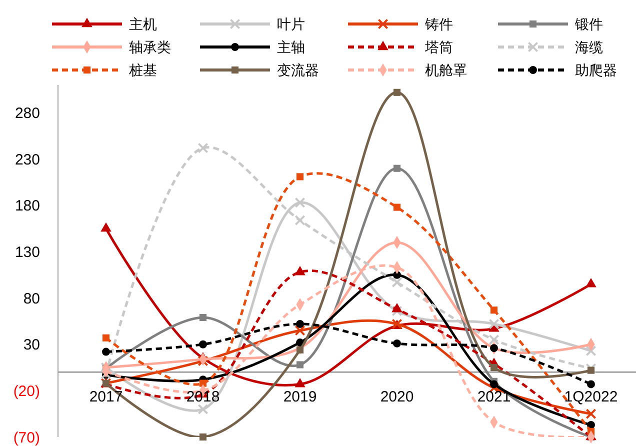 The image size is (636, 446). What do you see at coordinates (31, 345) in the screenshot?
I see `y-tick-label: 30` at bounding box center [31, 345].